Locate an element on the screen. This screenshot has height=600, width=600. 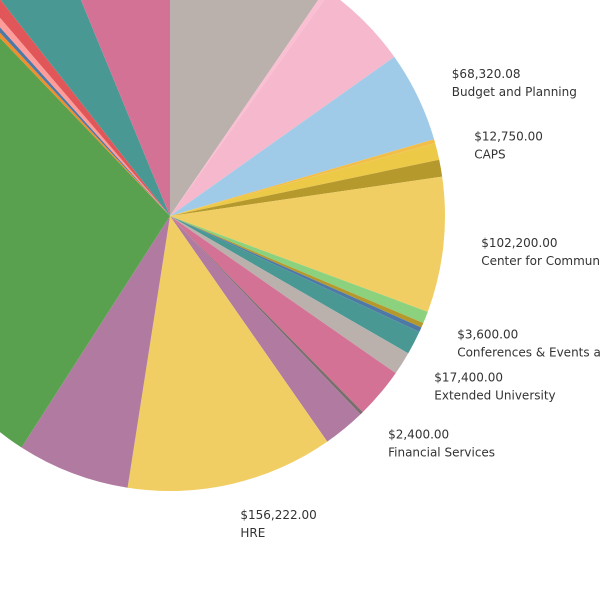
slice-name-label: Extended University is located at coordinates (494, 396).